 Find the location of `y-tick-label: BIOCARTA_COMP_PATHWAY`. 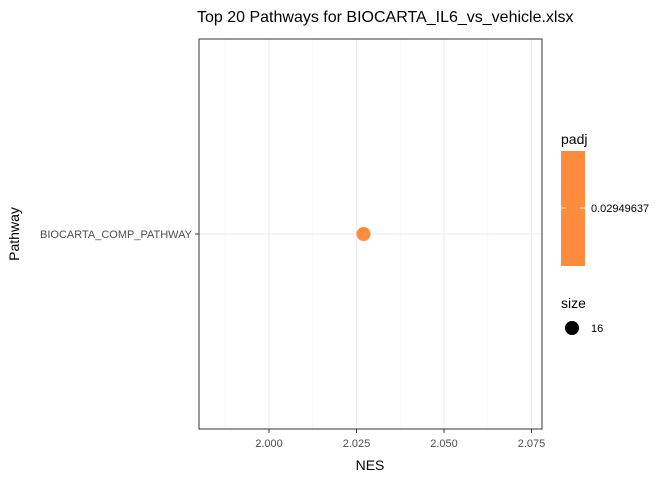

y-tick-label: BIOCARTA_COMP_PATHWAY is located at coordinates (116, 235).